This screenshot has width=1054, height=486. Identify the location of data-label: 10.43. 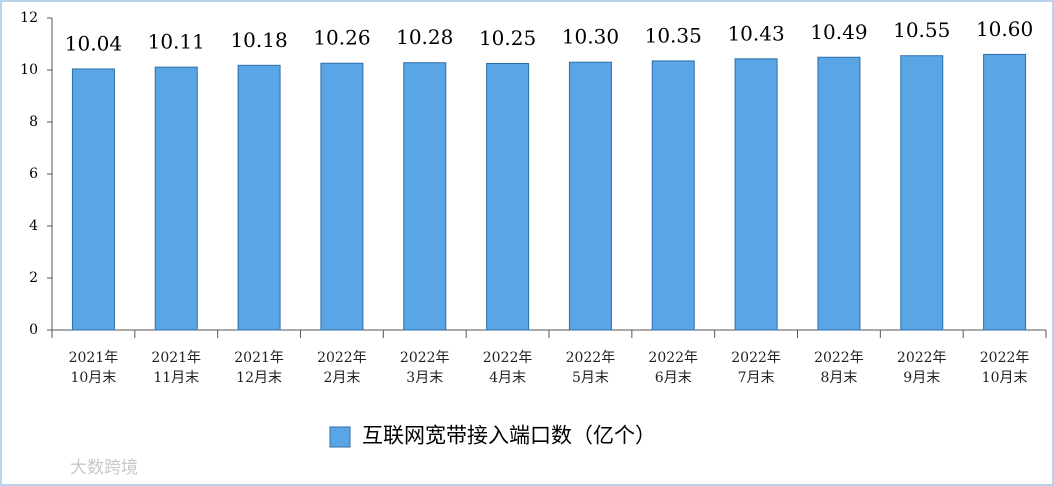
(755, 33).